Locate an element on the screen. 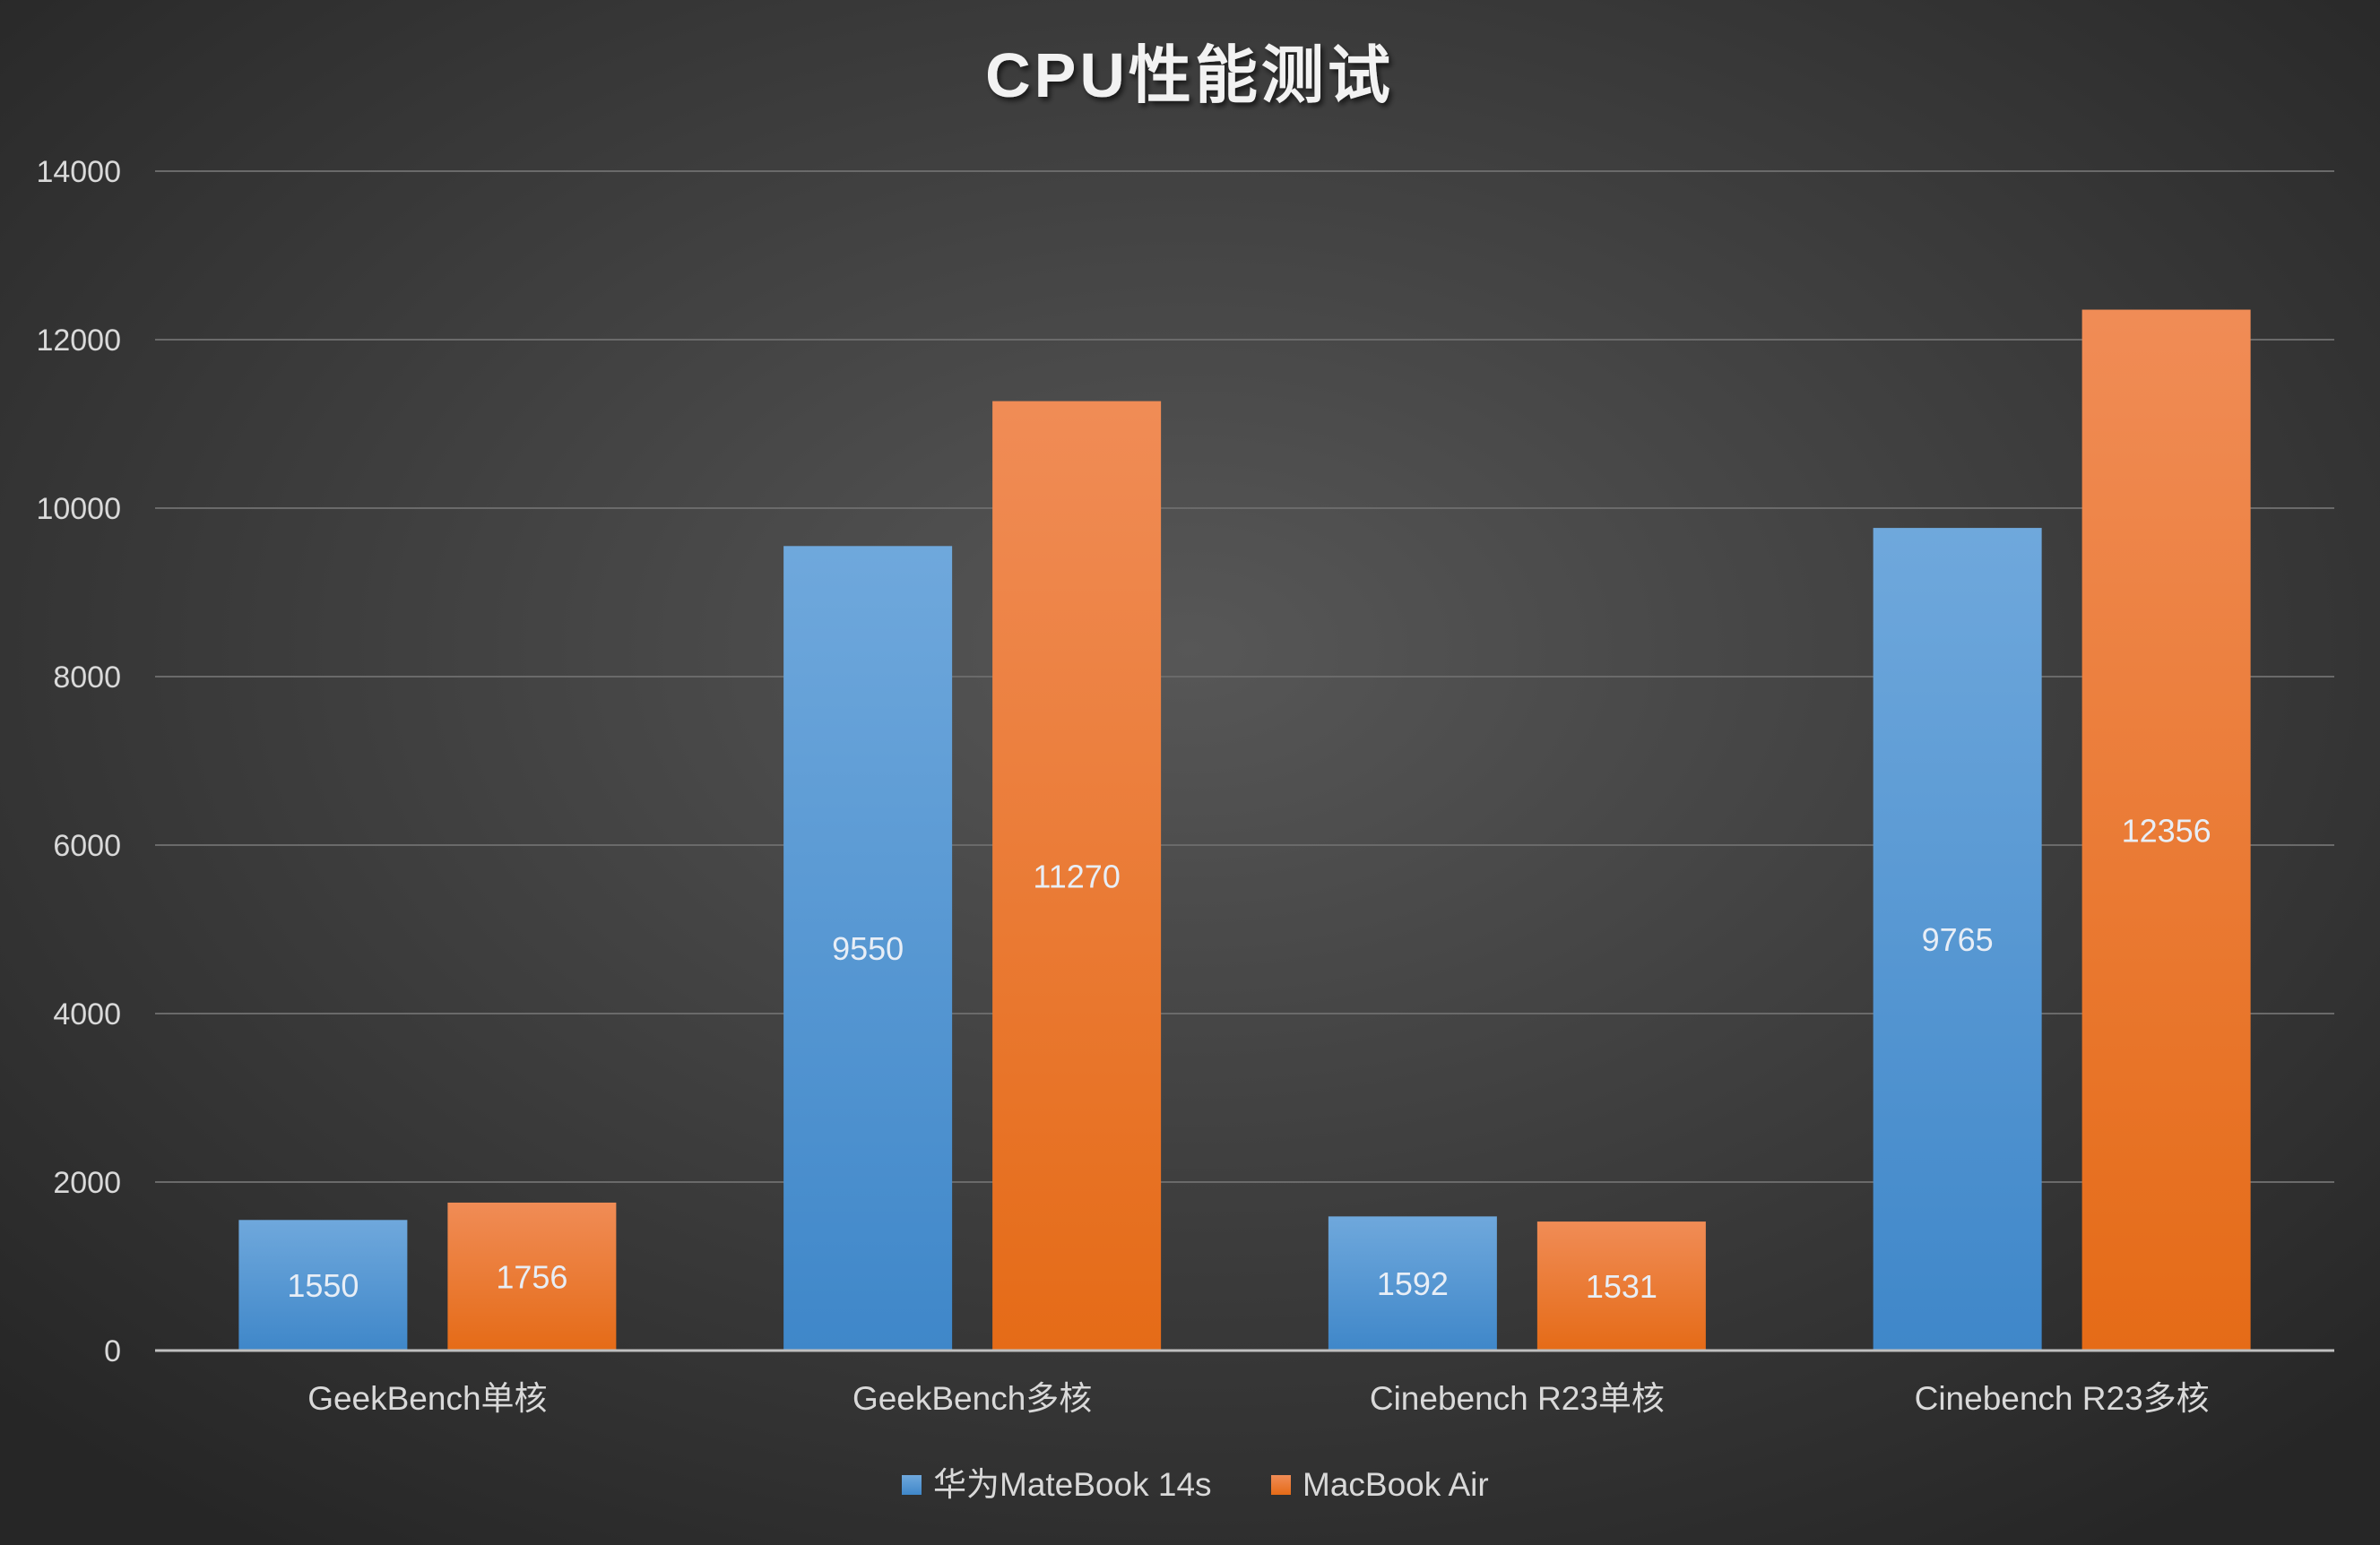 This screenshot has height=1545, width=2380. data-label: 9765 is located at coordinates (1958, 940).